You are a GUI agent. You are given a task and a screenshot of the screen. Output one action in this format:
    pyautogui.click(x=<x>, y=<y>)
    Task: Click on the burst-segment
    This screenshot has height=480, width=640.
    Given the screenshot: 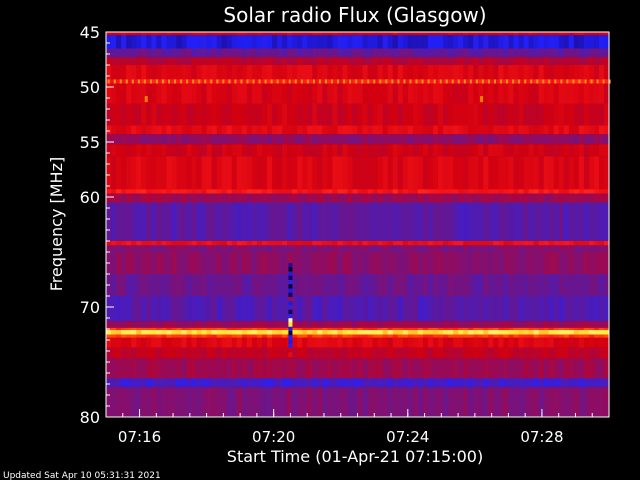 What is the action you would take?
    pyautogui.click(x=290, y=342)
    